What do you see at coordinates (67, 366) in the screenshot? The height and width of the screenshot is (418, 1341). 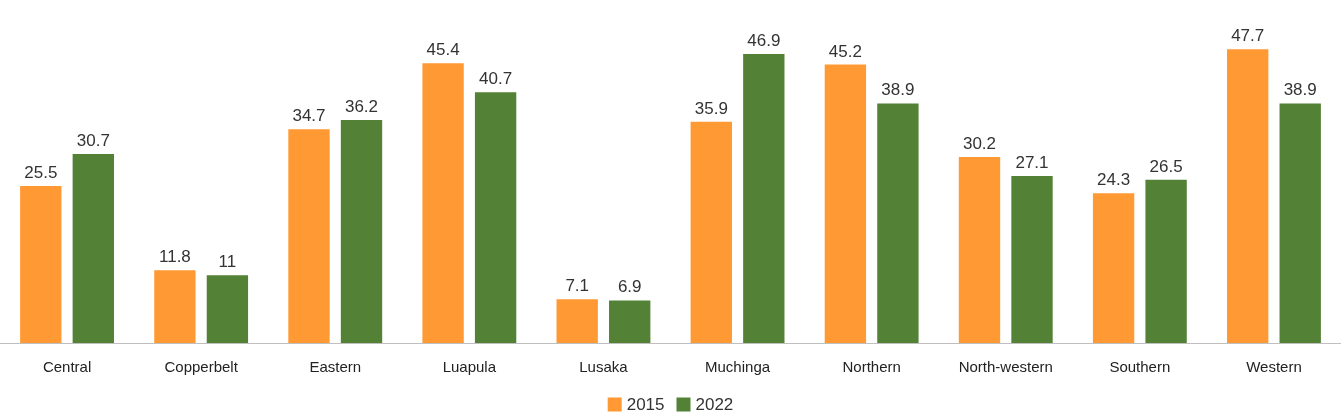 I see `x-tick-label: Central` at bounding box center [67, 366].